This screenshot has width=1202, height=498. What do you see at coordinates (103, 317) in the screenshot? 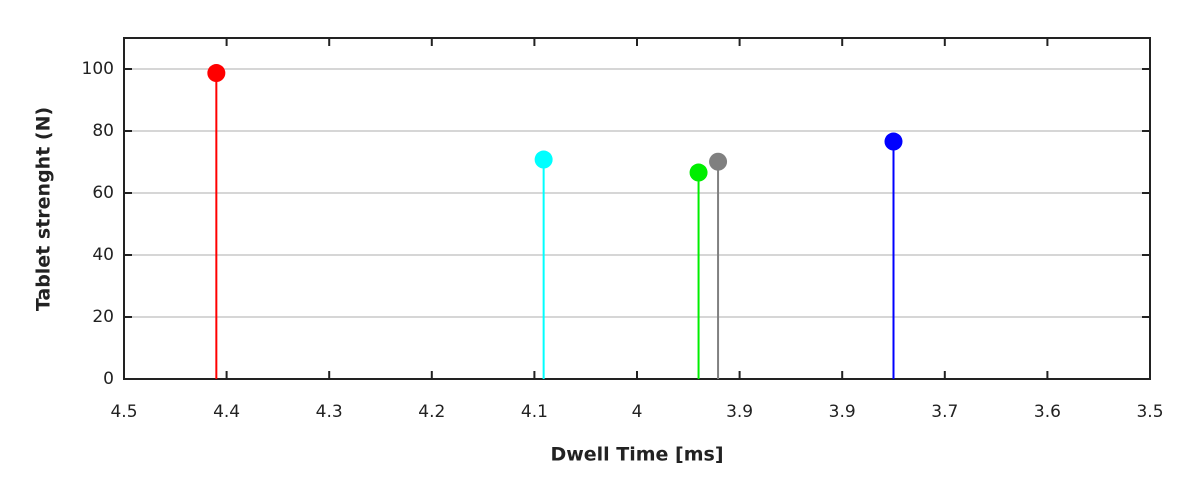
I see `y-tick-label: 20` at bounding box center [103, 317].